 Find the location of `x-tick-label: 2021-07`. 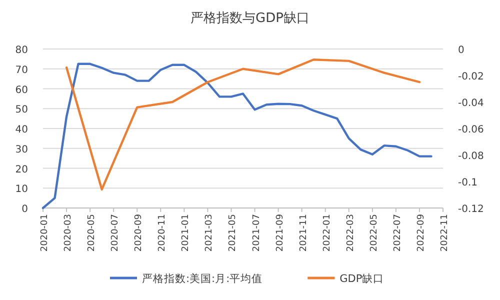

x-tick-label: 2021-07 is located at coordinates (257, 233).